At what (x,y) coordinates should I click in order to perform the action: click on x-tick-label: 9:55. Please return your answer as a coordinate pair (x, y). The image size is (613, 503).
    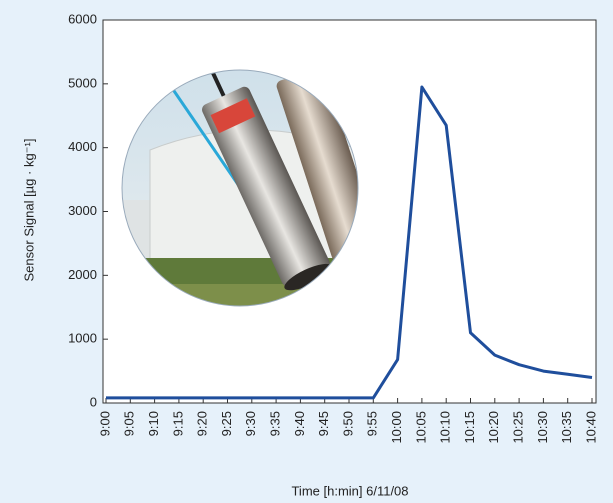
    Looking at the image, I should click on (372, 423).